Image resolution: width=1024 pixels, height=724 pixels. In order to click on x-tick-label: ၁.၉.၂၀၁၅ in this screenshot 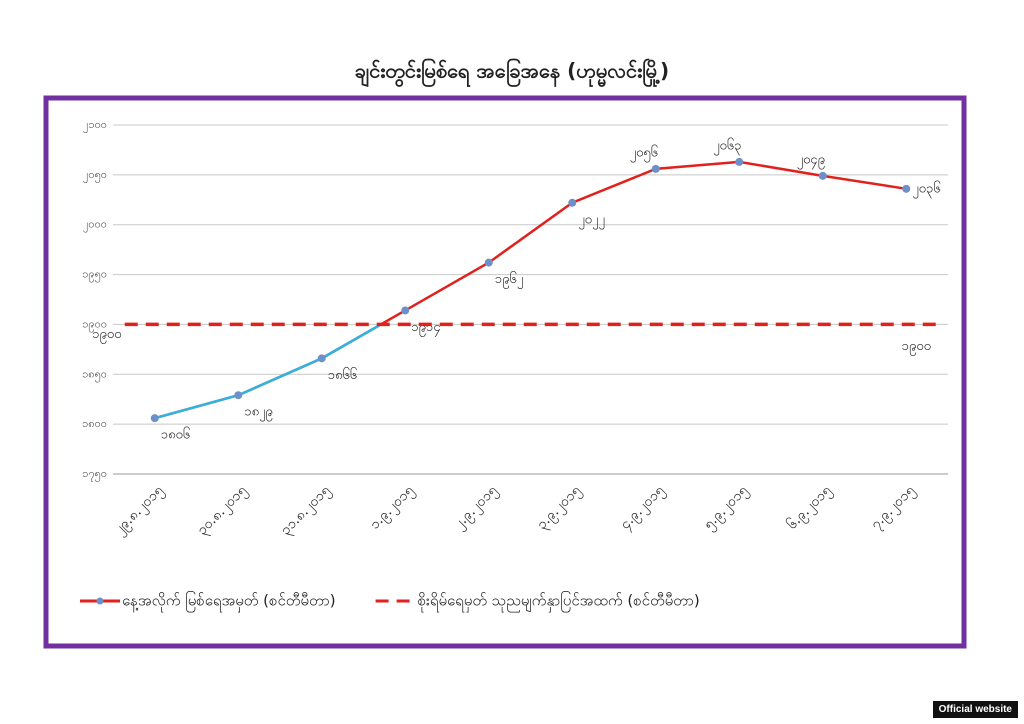, I will do `click(393, 508)`.